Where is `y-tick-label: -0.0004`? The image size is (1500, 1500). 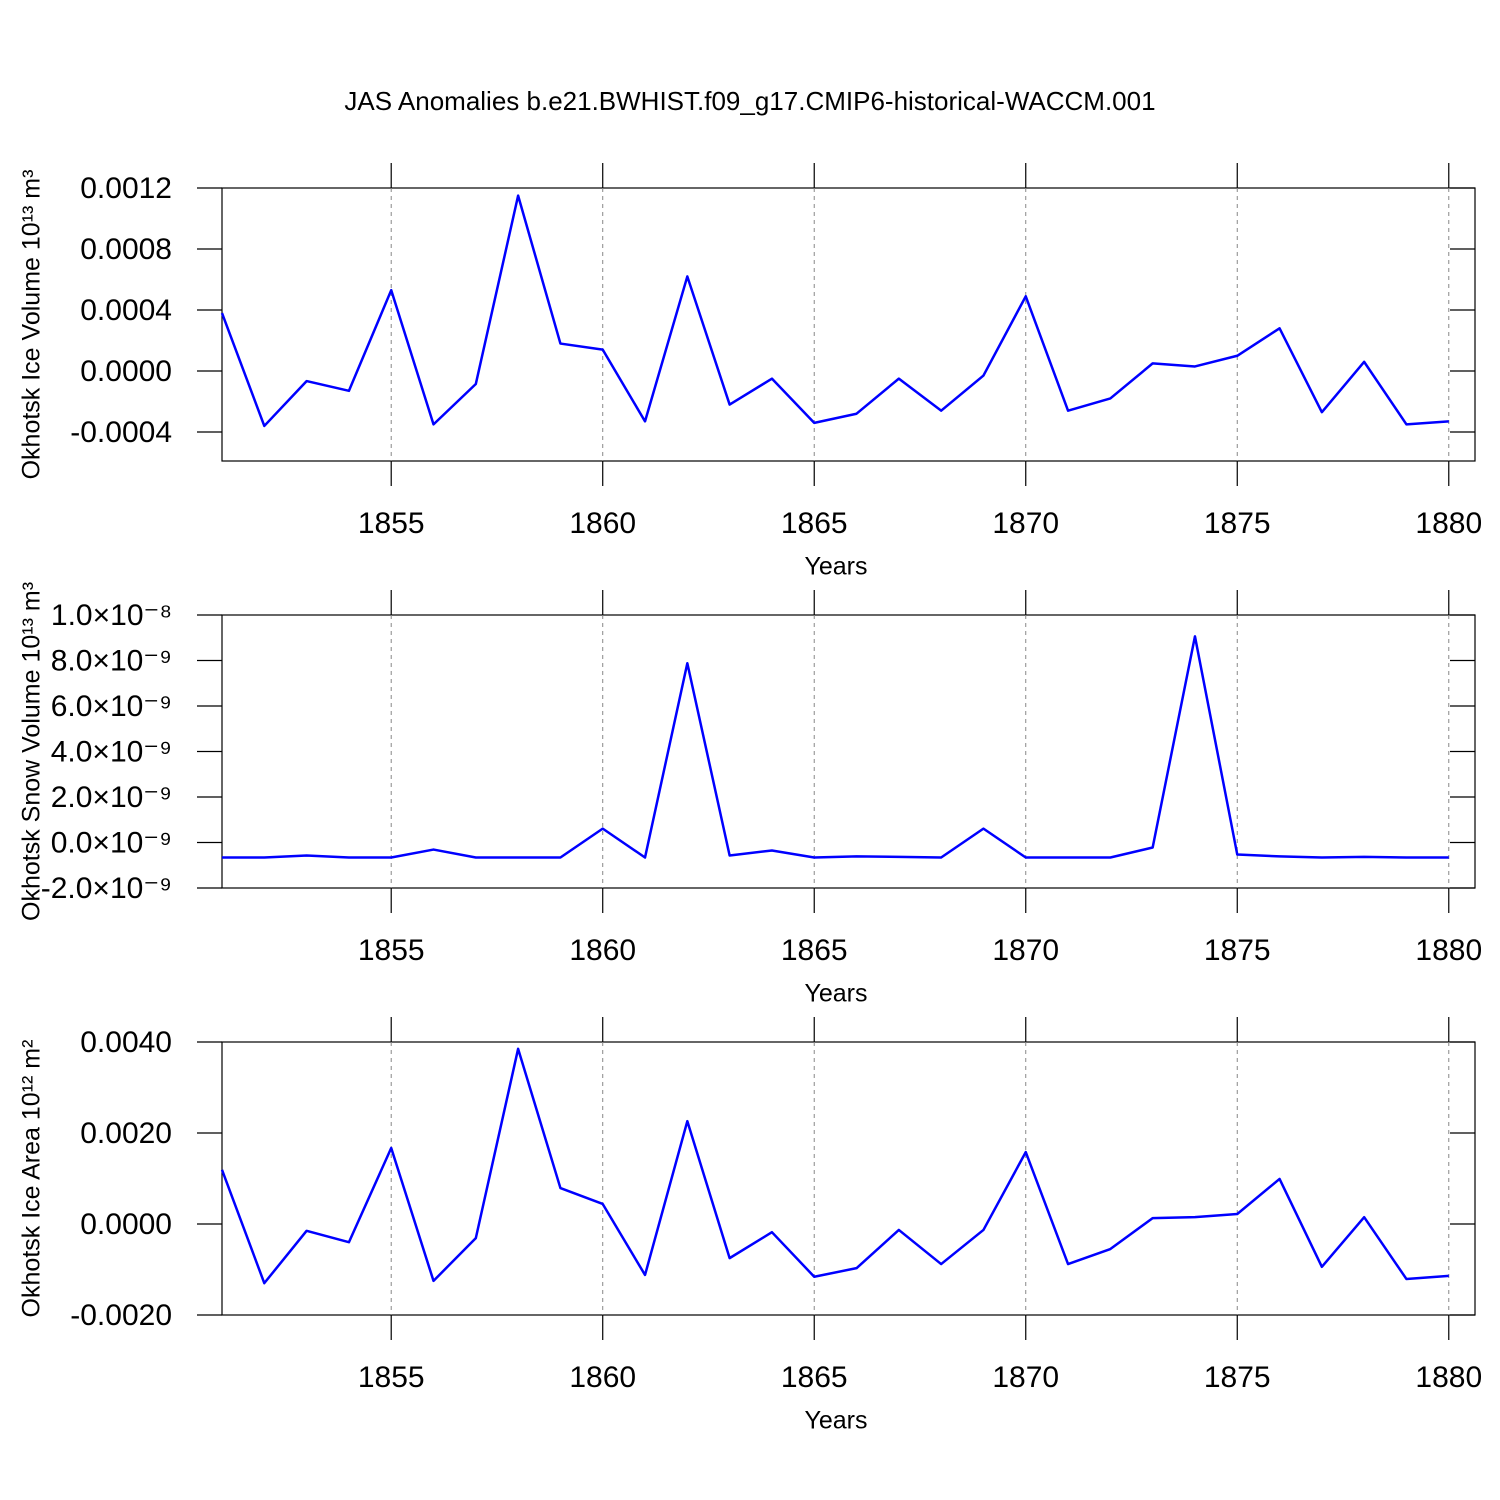
y-tick-label: -0.0004 is located at coordinates (121, 432).